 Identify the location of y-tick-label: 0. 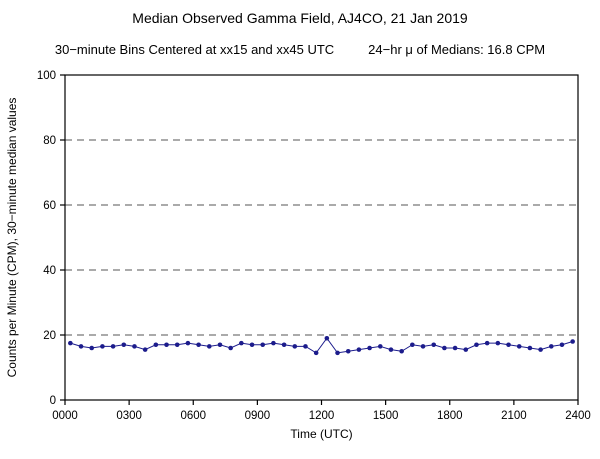
(53, 401).